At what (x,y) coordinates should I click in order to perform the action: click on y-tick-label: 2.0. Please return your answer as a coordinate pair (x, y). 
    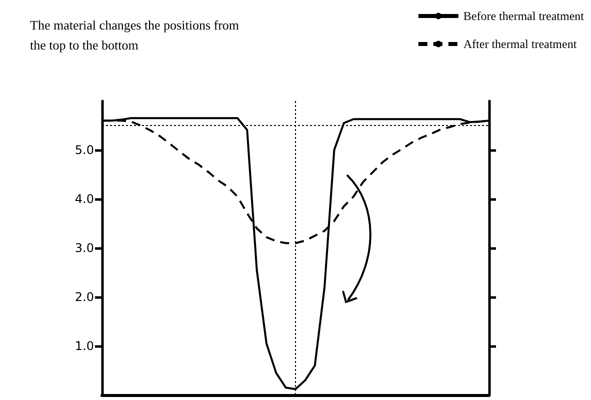
    Looking at the image, I should click on (84, 297).